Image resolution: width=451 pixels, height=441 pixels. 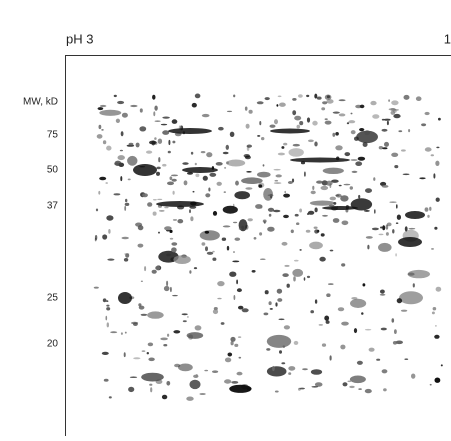 What do you see at coordinates (53, 298) in the screenshot?
I see `mw-tick-label: 25` at bounding box center [53, 298].